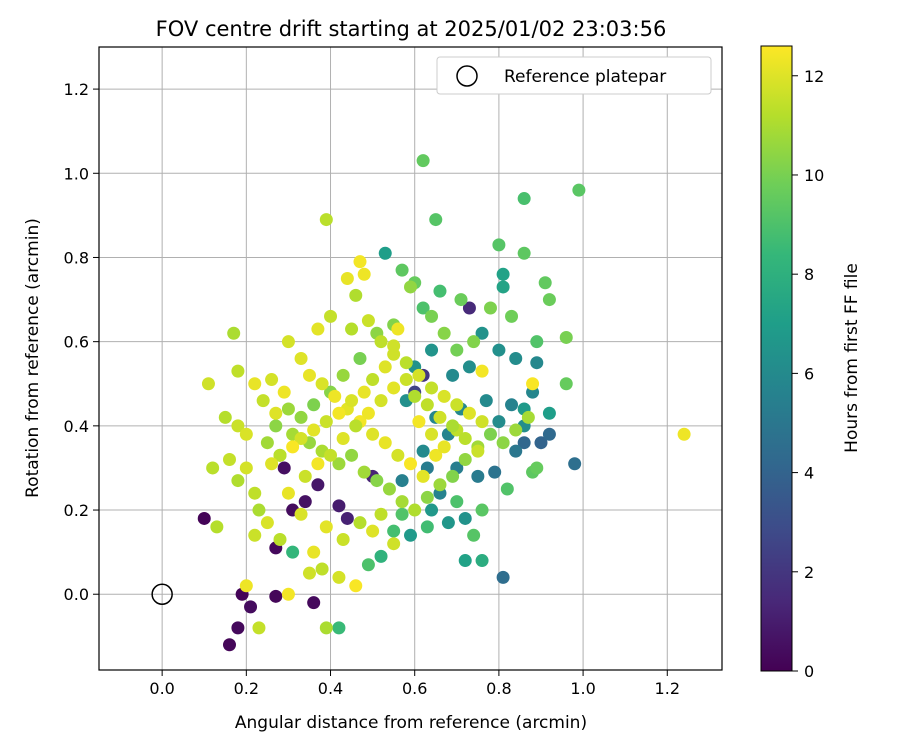 The image size is (900, 750). I want to click on x-tick-label: 0.0, so click(161, 688).